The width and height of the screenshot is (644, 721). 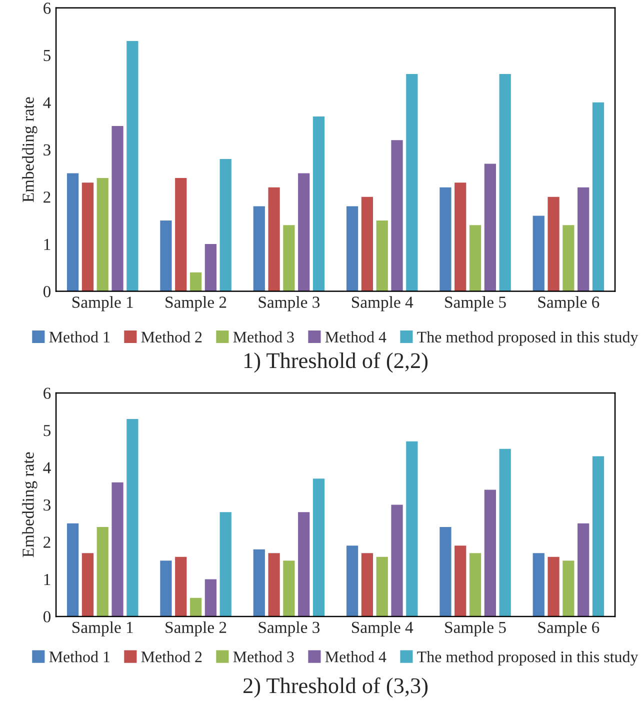 I want to click on text: 2) Threshold of (3,3), so click(x=336, y=687).